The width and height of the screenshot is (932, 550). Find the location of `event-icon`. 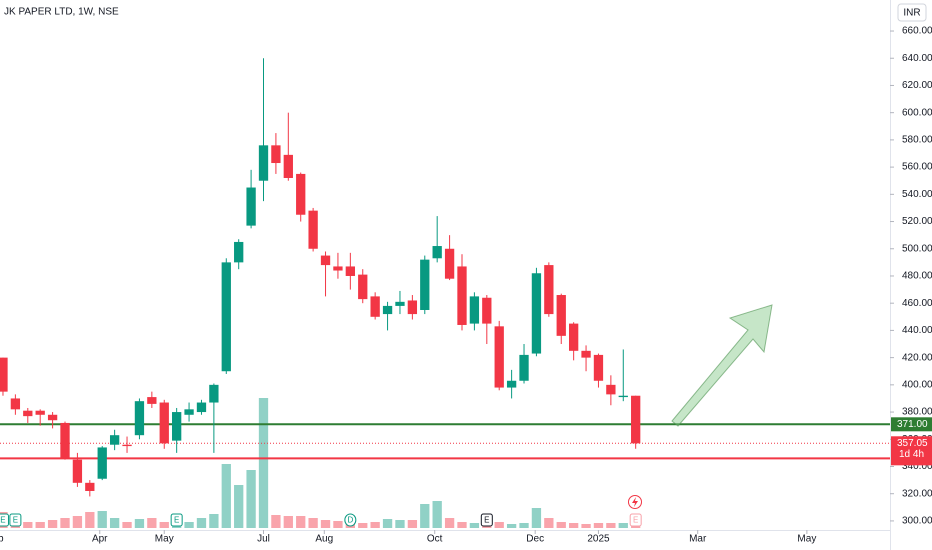

event-icon is located at coordinates (635, 502).